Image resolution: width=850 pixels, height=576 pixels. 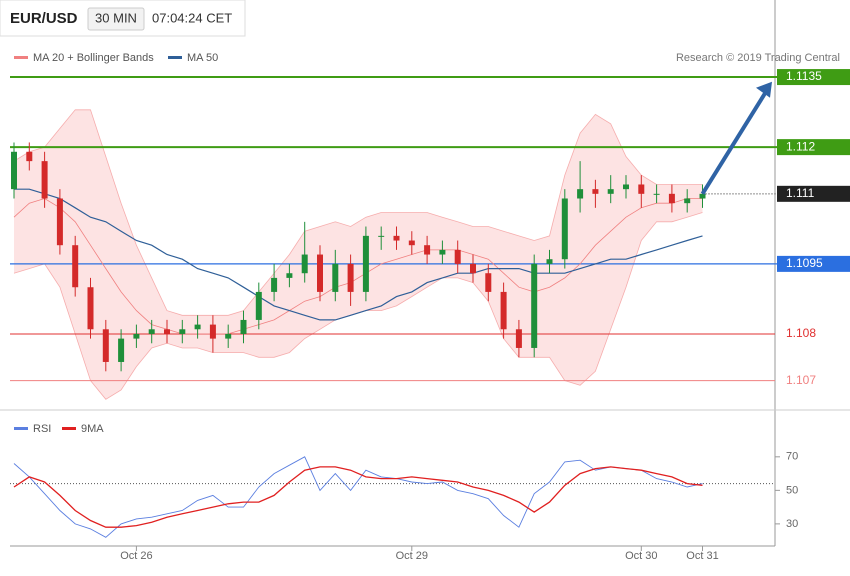 What do you see at coordinates (792, 457) in the screenshot?
I see `y-tick-label: 70` at bounding box center [792, 457].